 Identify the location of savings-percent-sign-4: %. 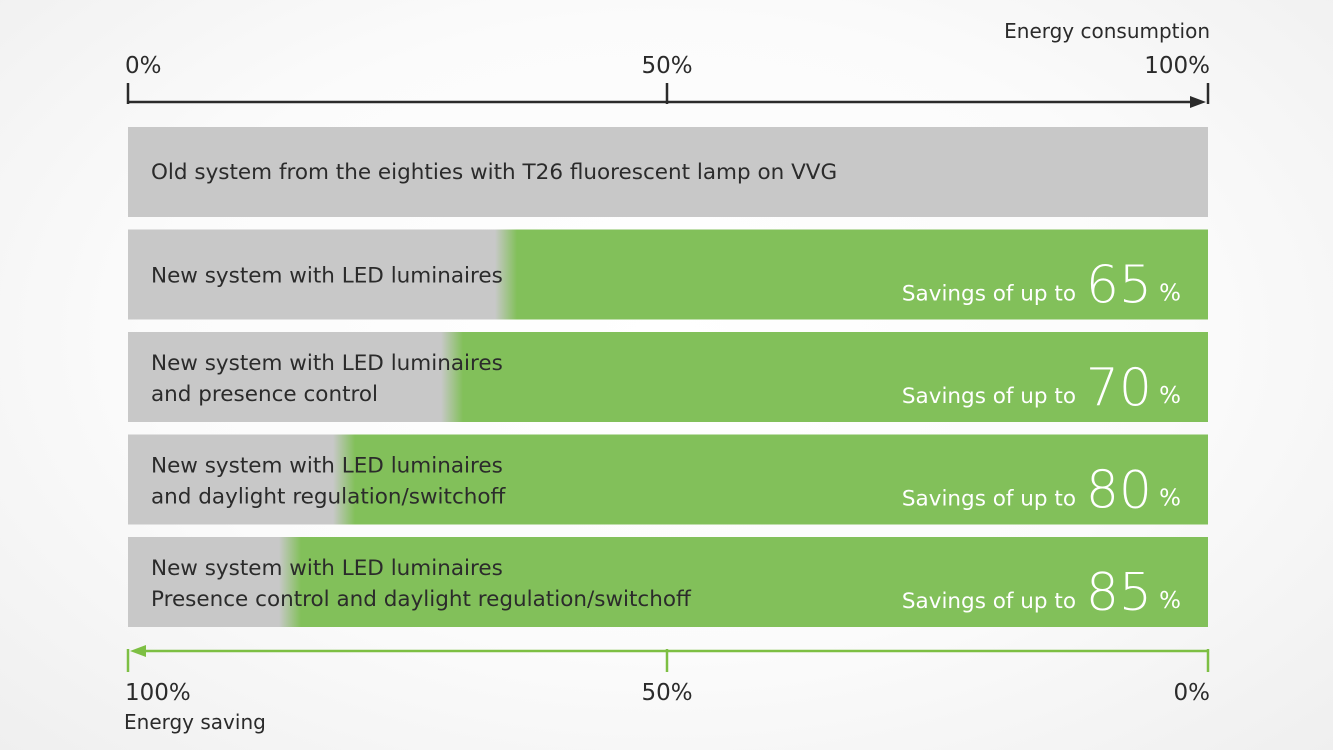
(1170, 601).